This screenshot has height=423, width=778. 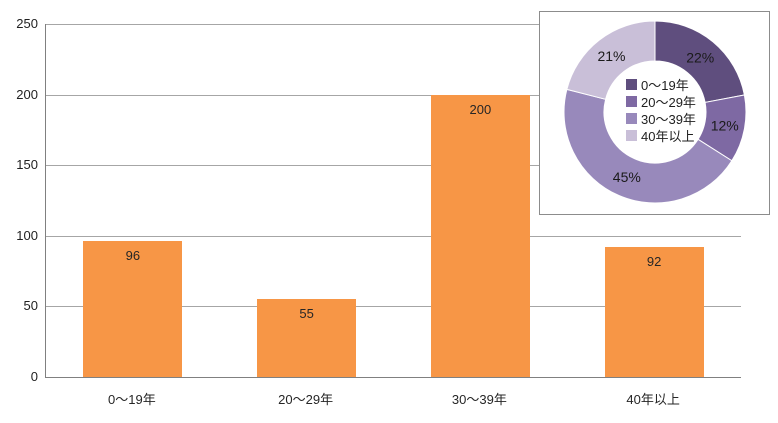 I want to click on legend-label: 30〜39年, so click(x=668, y=119).